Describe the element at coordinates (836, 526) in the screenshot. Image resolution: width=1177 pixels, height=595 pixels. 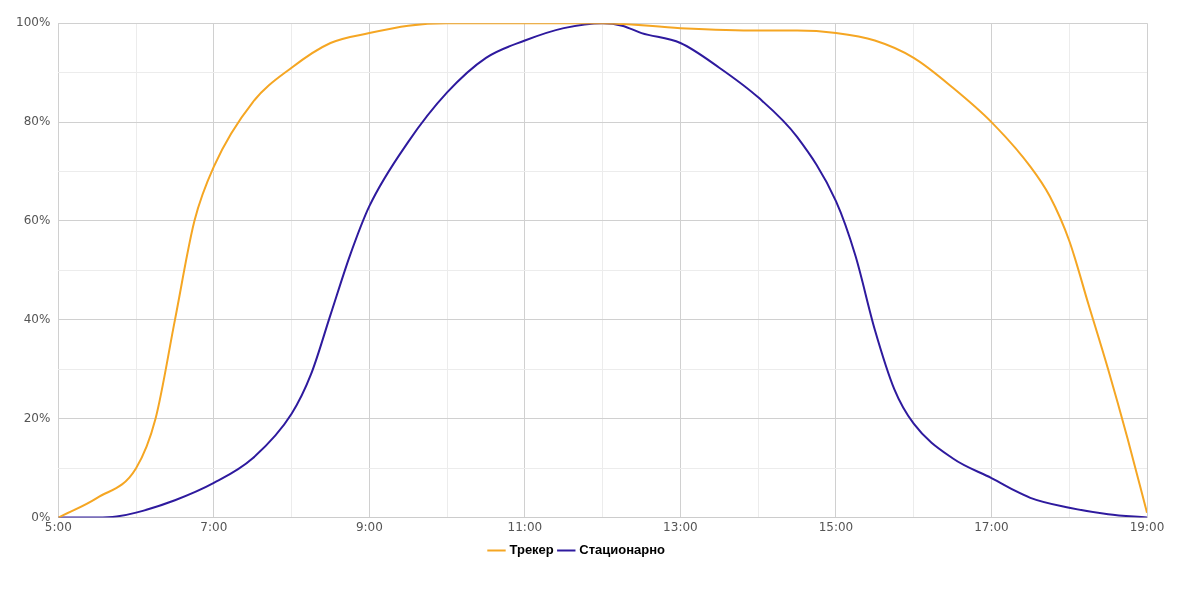
I see `x-tick-label: 15:00` at that location.